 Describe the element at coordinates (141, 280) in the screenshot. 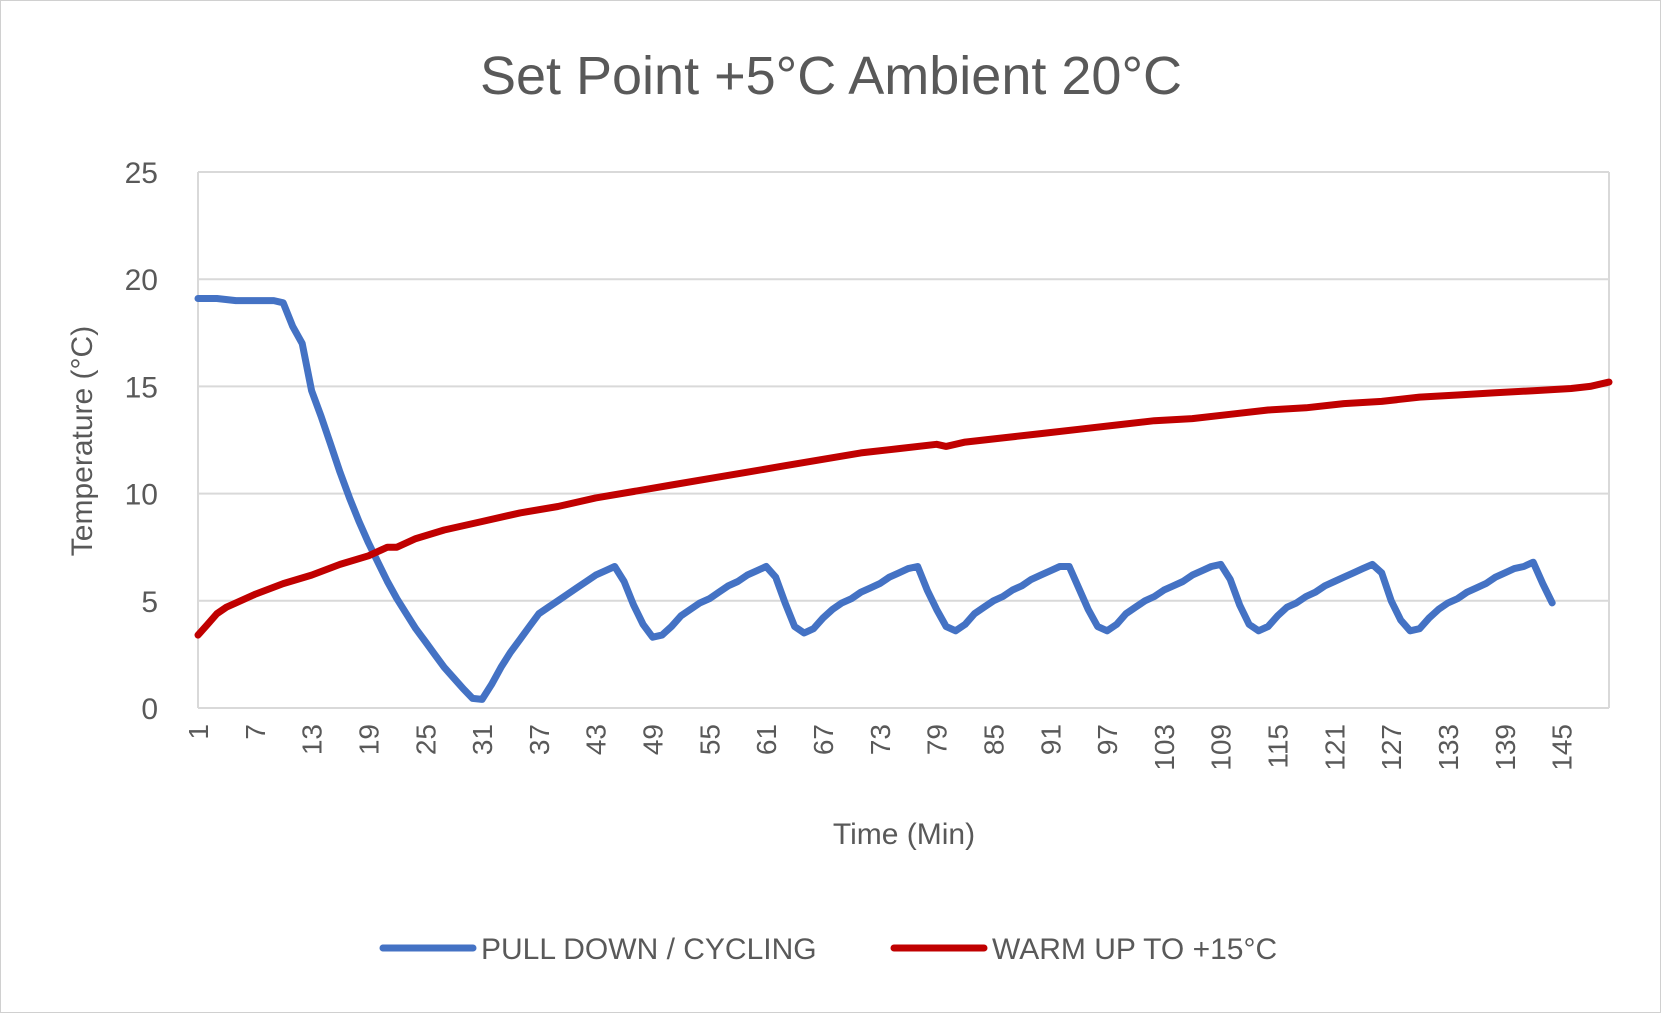

I see `y-tick-label: 20` at that location.